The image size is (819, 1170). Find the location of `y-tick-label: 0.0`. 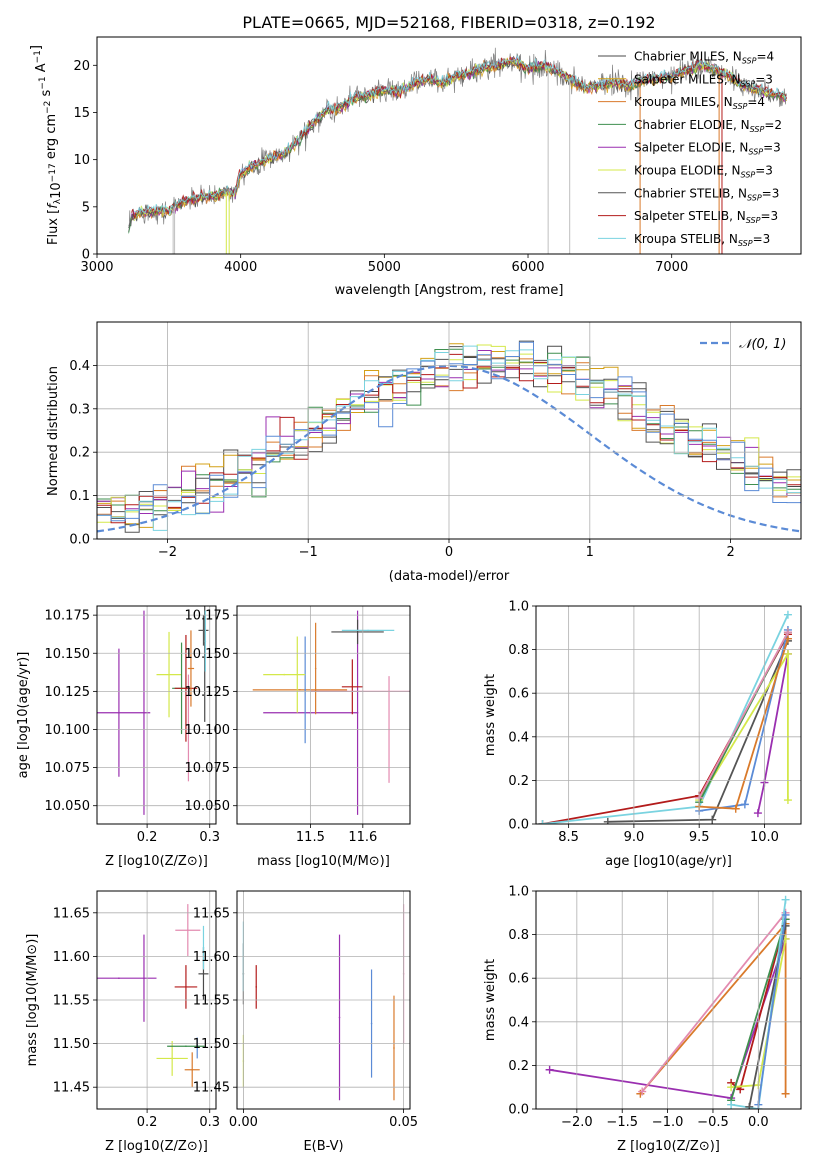

y-tick-label: 0.0 is located at coordinates (518, 1110).